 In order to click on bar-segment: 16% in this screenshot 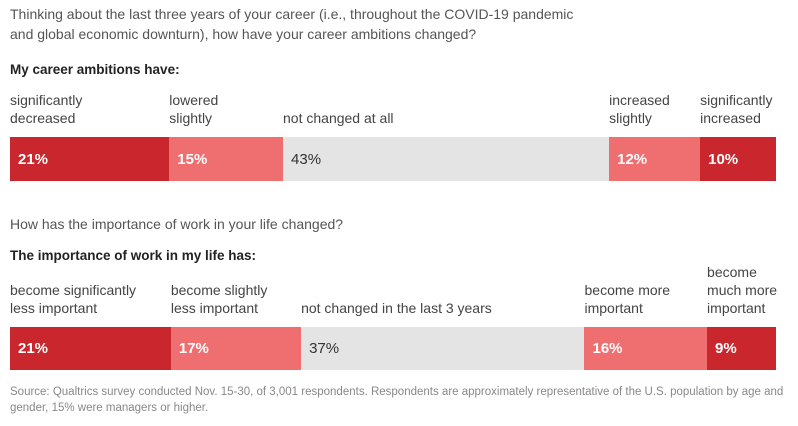, I will do `click(646, 348)`.